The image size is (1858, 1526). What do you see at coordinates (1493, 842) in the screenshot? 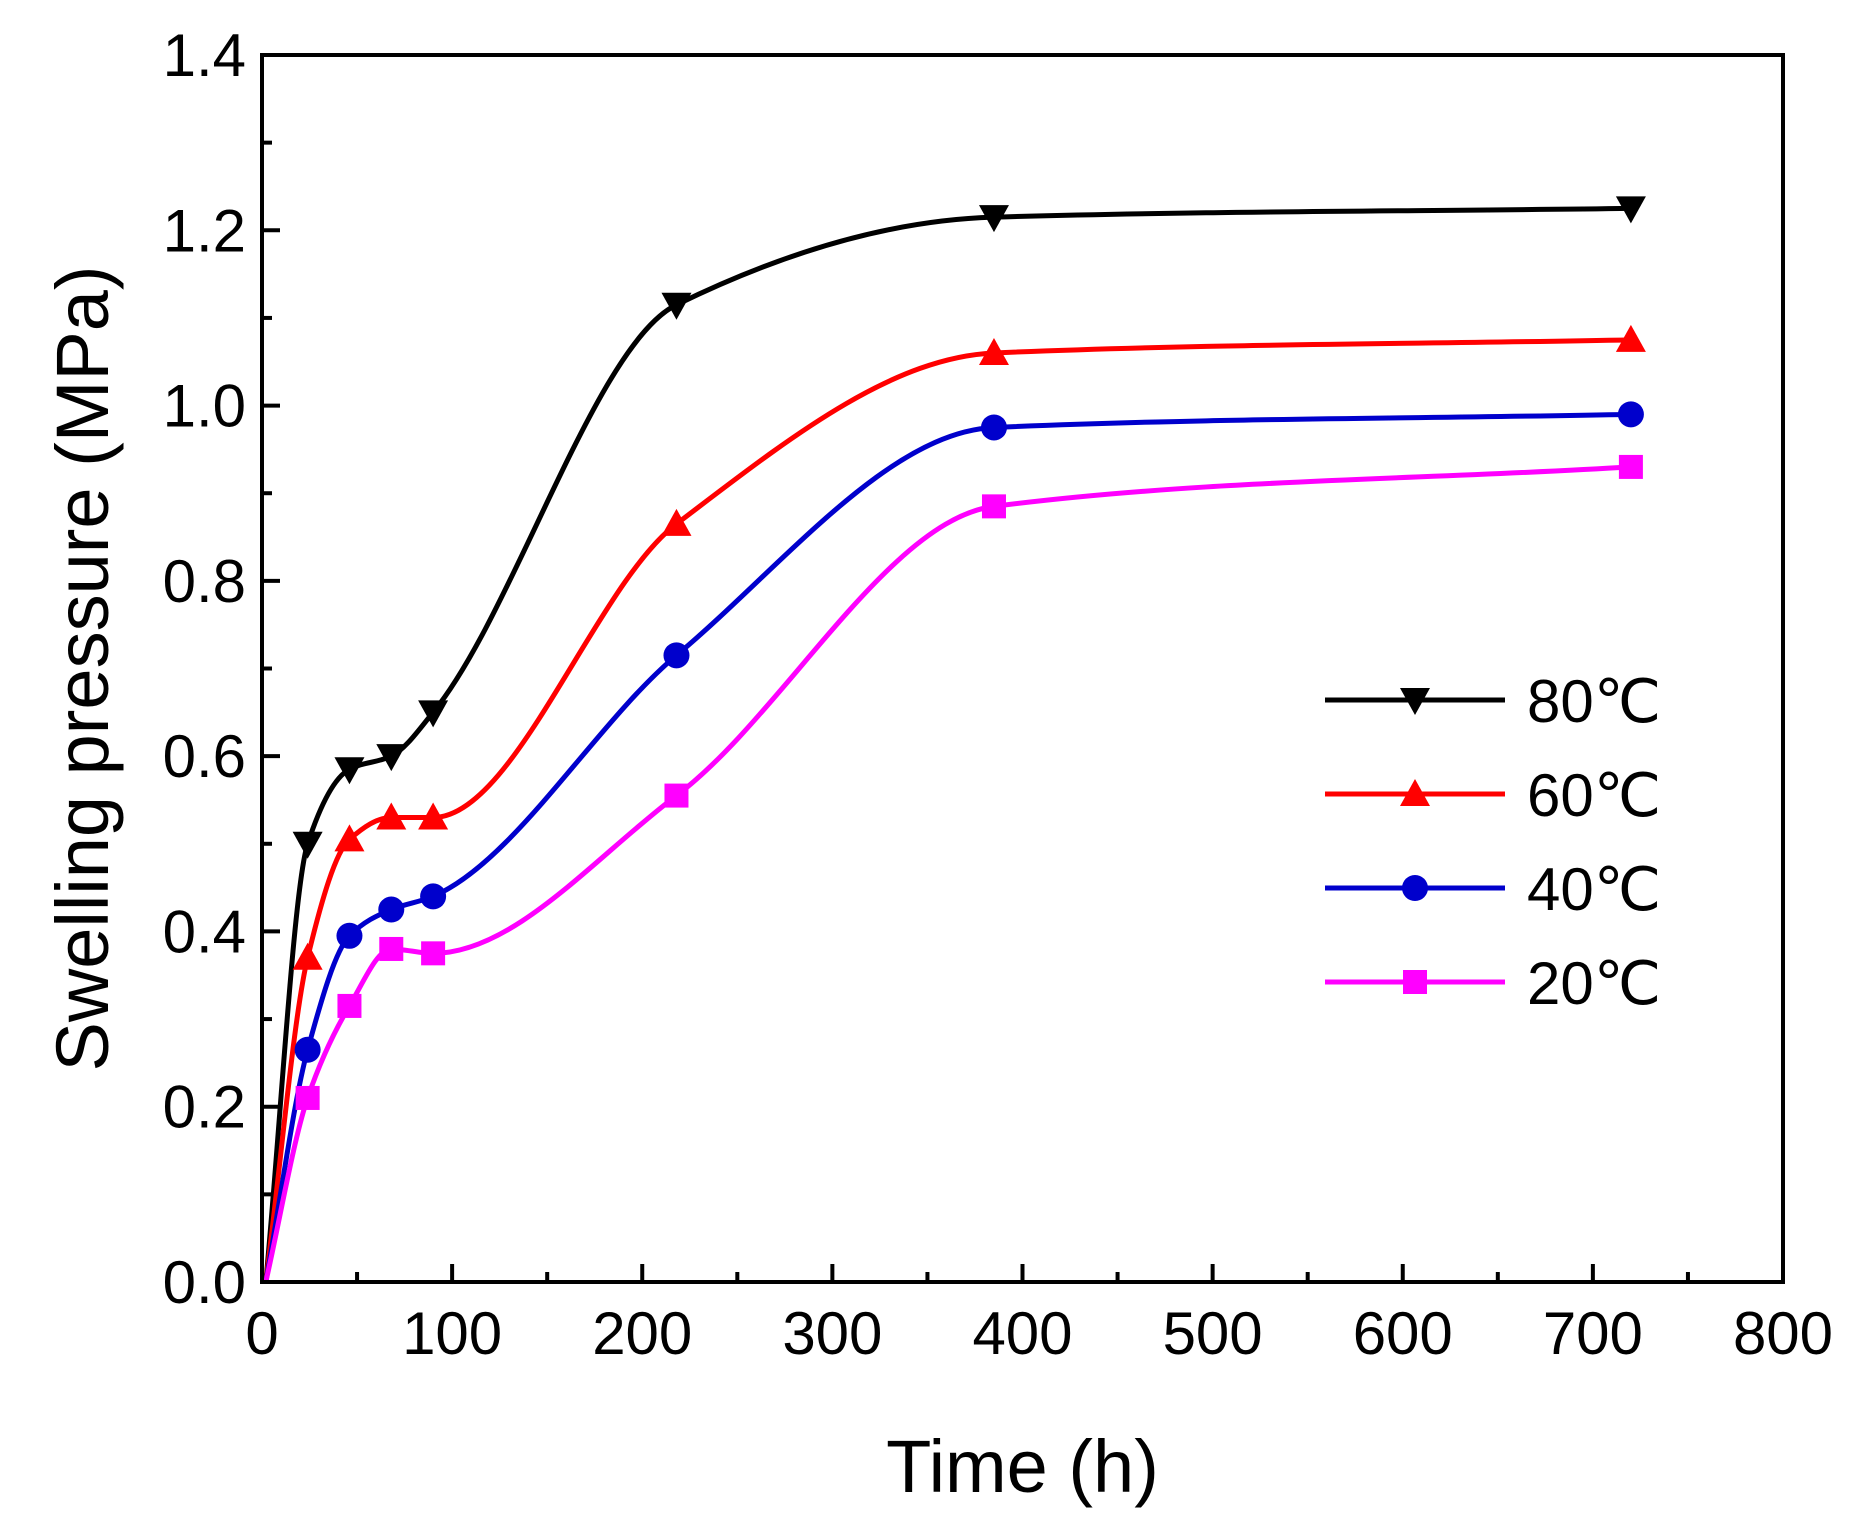
I see `legend: 80℃ 60℃ 40℃ 20℃` at bounding box center [1493, 842].